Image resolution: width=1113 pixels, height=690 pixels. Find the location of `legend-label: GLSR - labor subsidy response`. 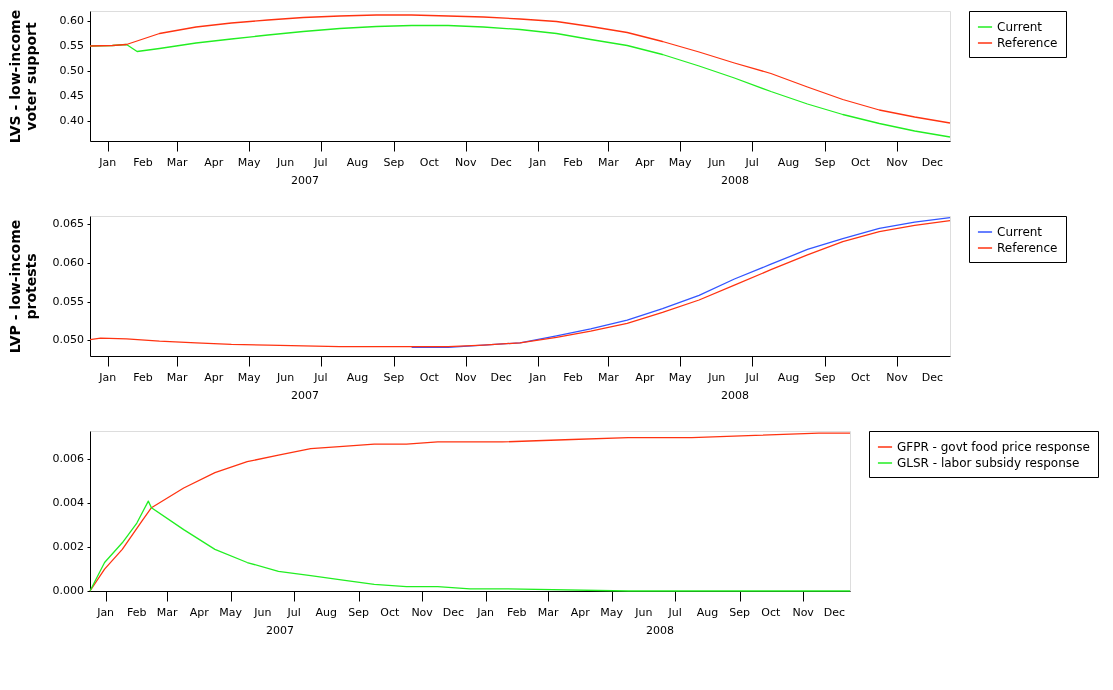

legend-label: GLSR - labor subsidy response is located at coordinates (988, 463).